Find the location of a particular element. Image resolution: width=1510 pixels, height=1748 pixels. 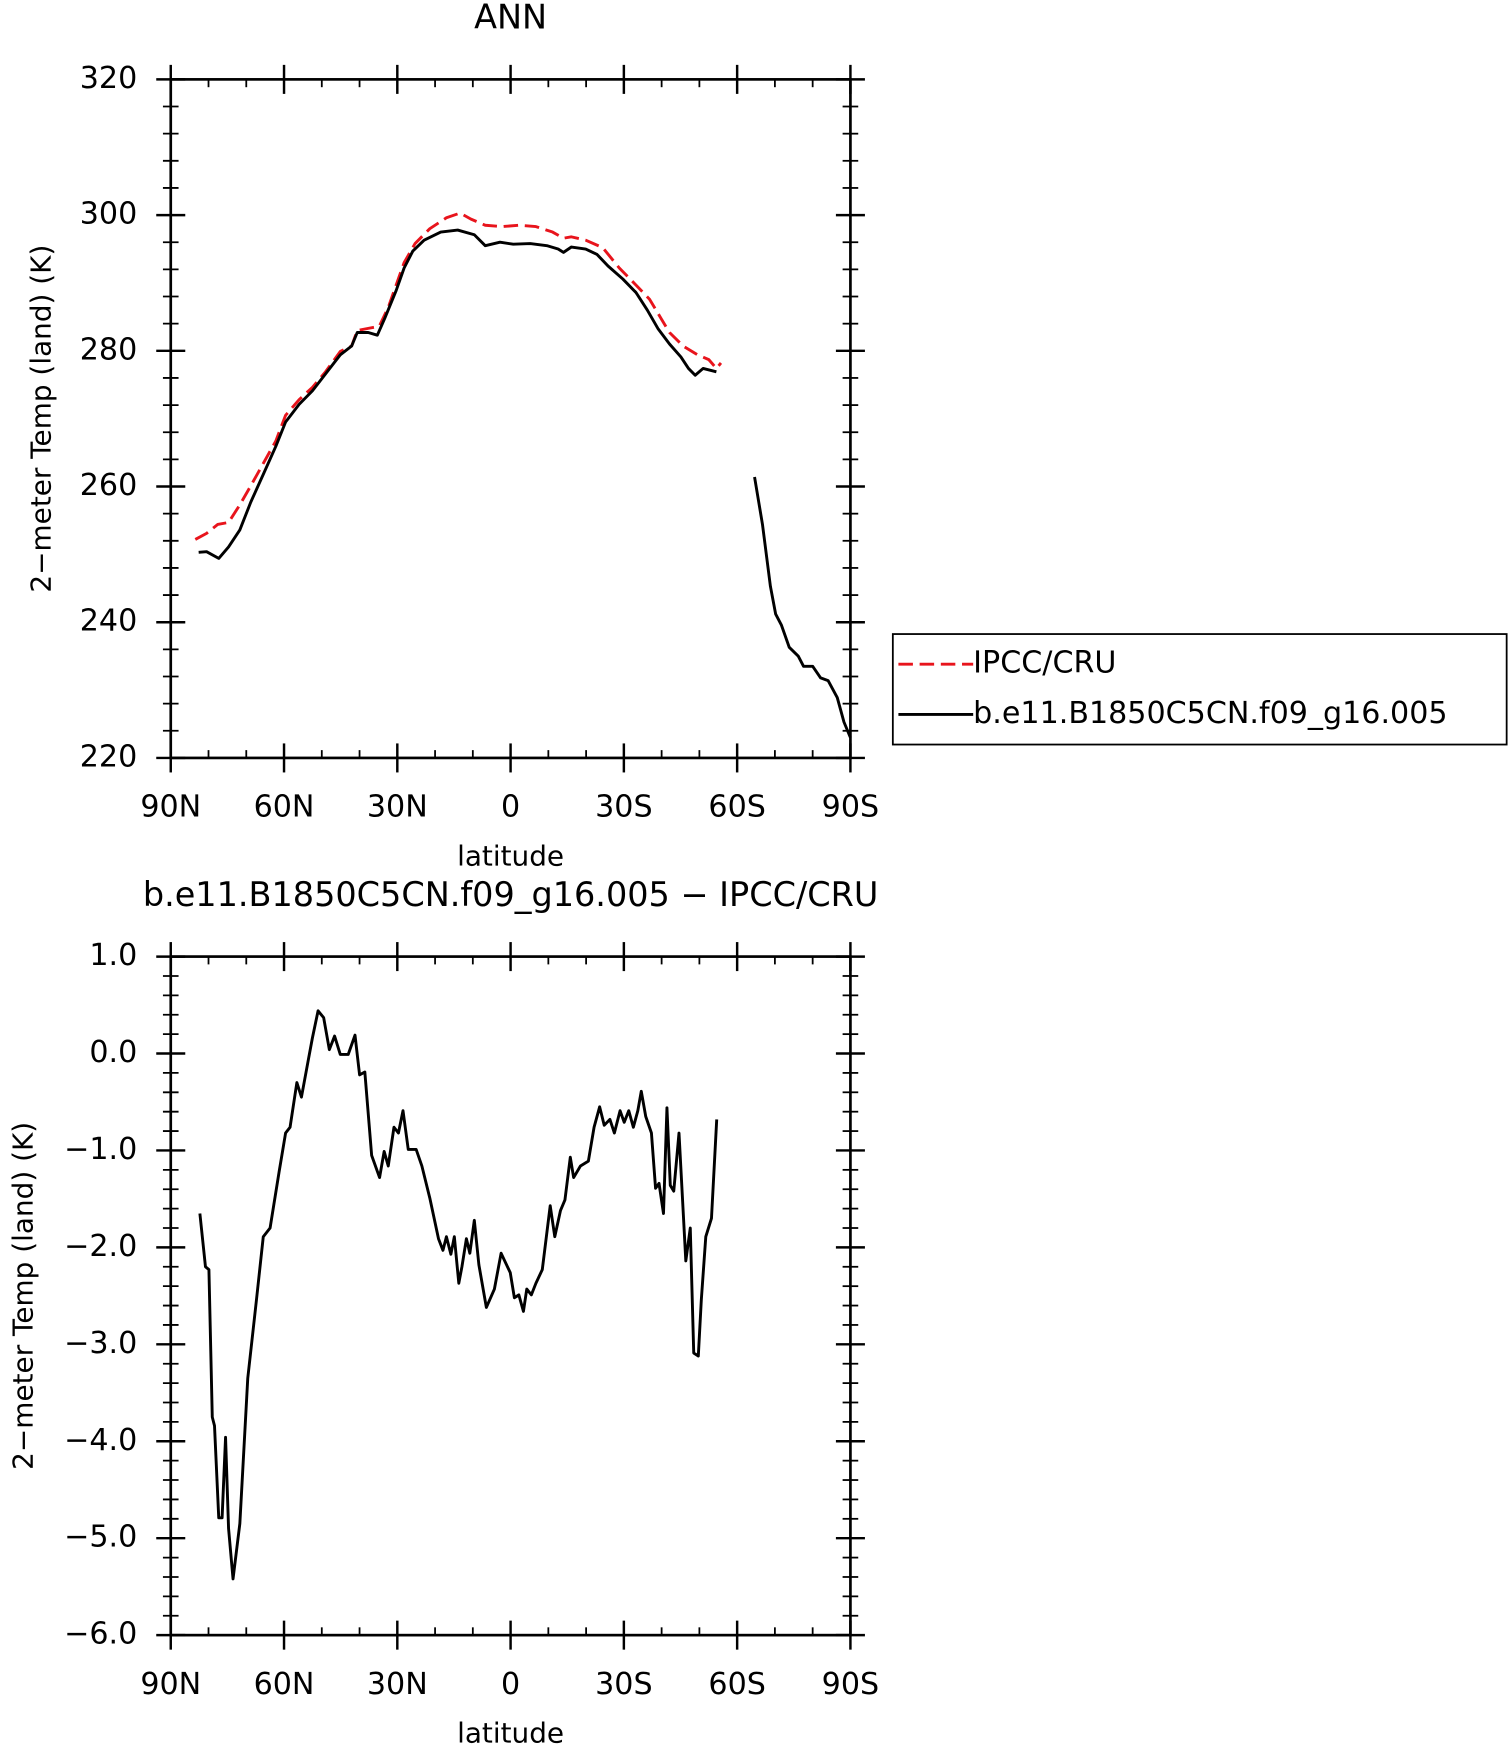

y-tick-label: 0.0 is located at coordinates (113, 1052).